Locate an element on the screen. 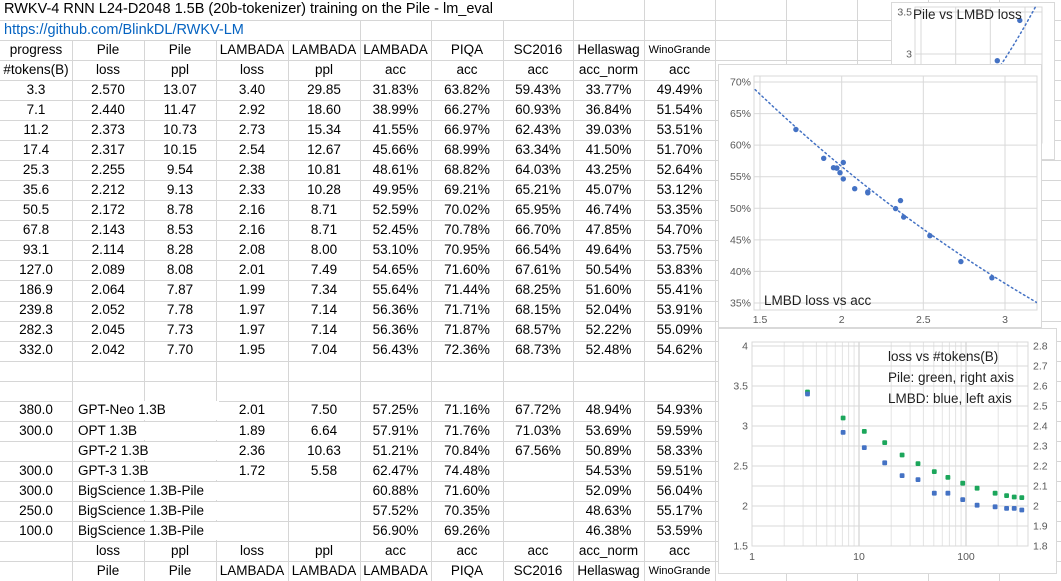 The image size is (1061, 581). table-cell: 51.60% is located at coordinates (608, 290).